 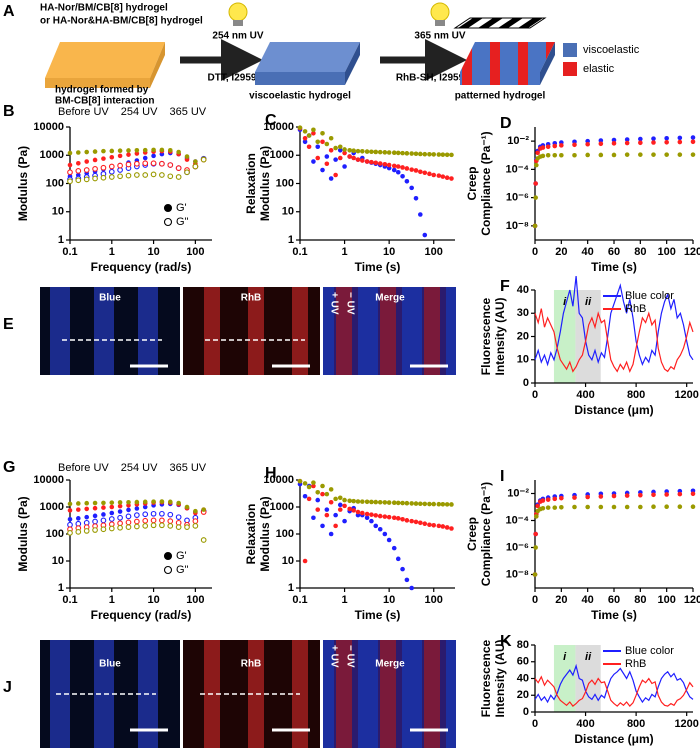 I want to click on caption-text: BM-CB[8] interaction, so click(x=104, y=101).